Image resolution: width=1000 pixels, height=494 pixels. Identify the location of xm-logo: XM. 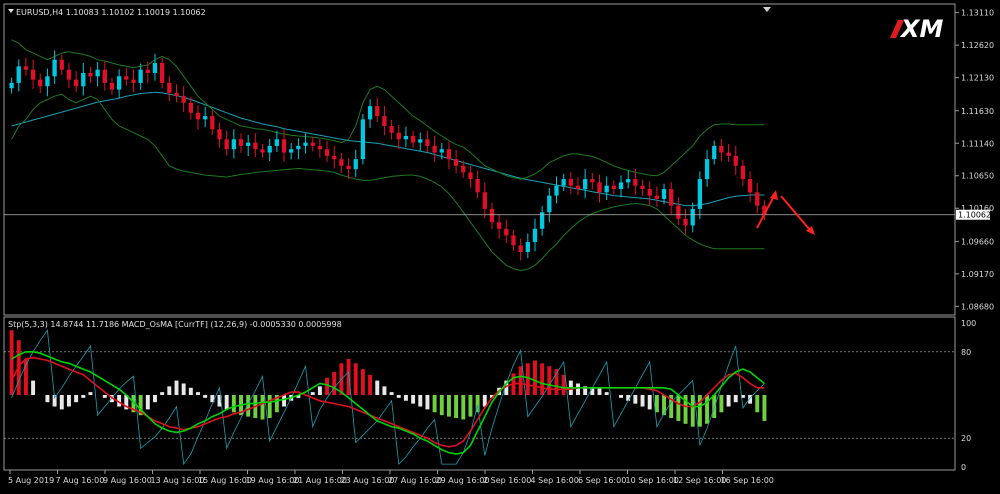
(917, 29).